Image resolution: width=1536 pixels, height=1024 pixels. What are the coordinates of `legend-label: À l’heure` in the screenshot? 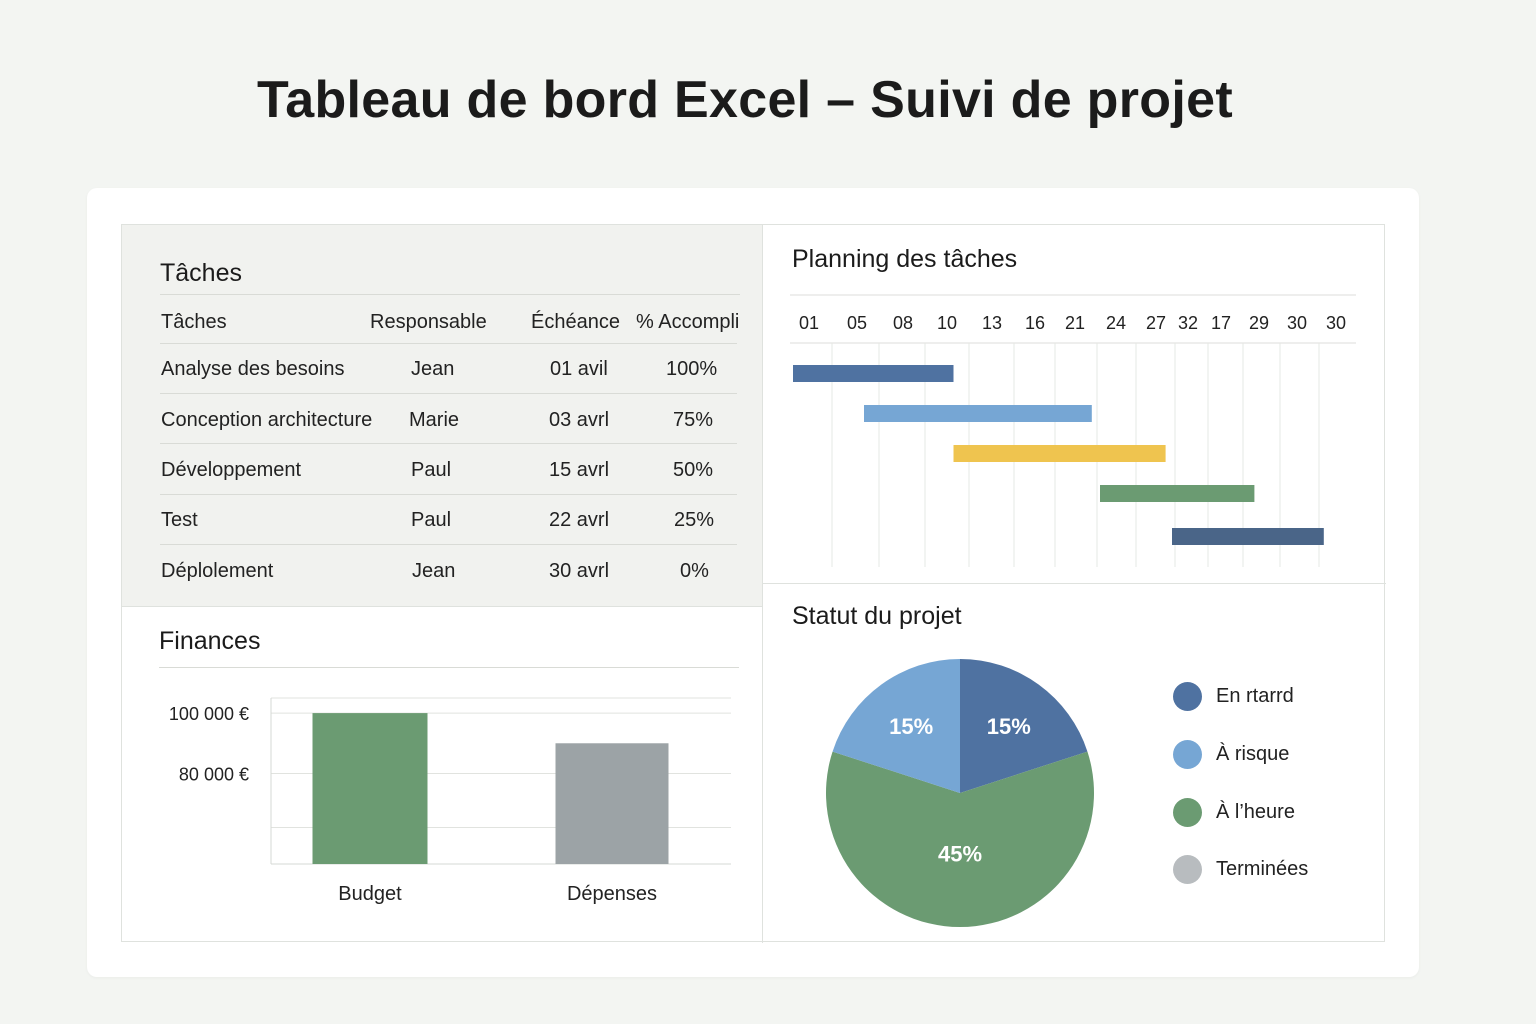 It's located at (1255, 812).